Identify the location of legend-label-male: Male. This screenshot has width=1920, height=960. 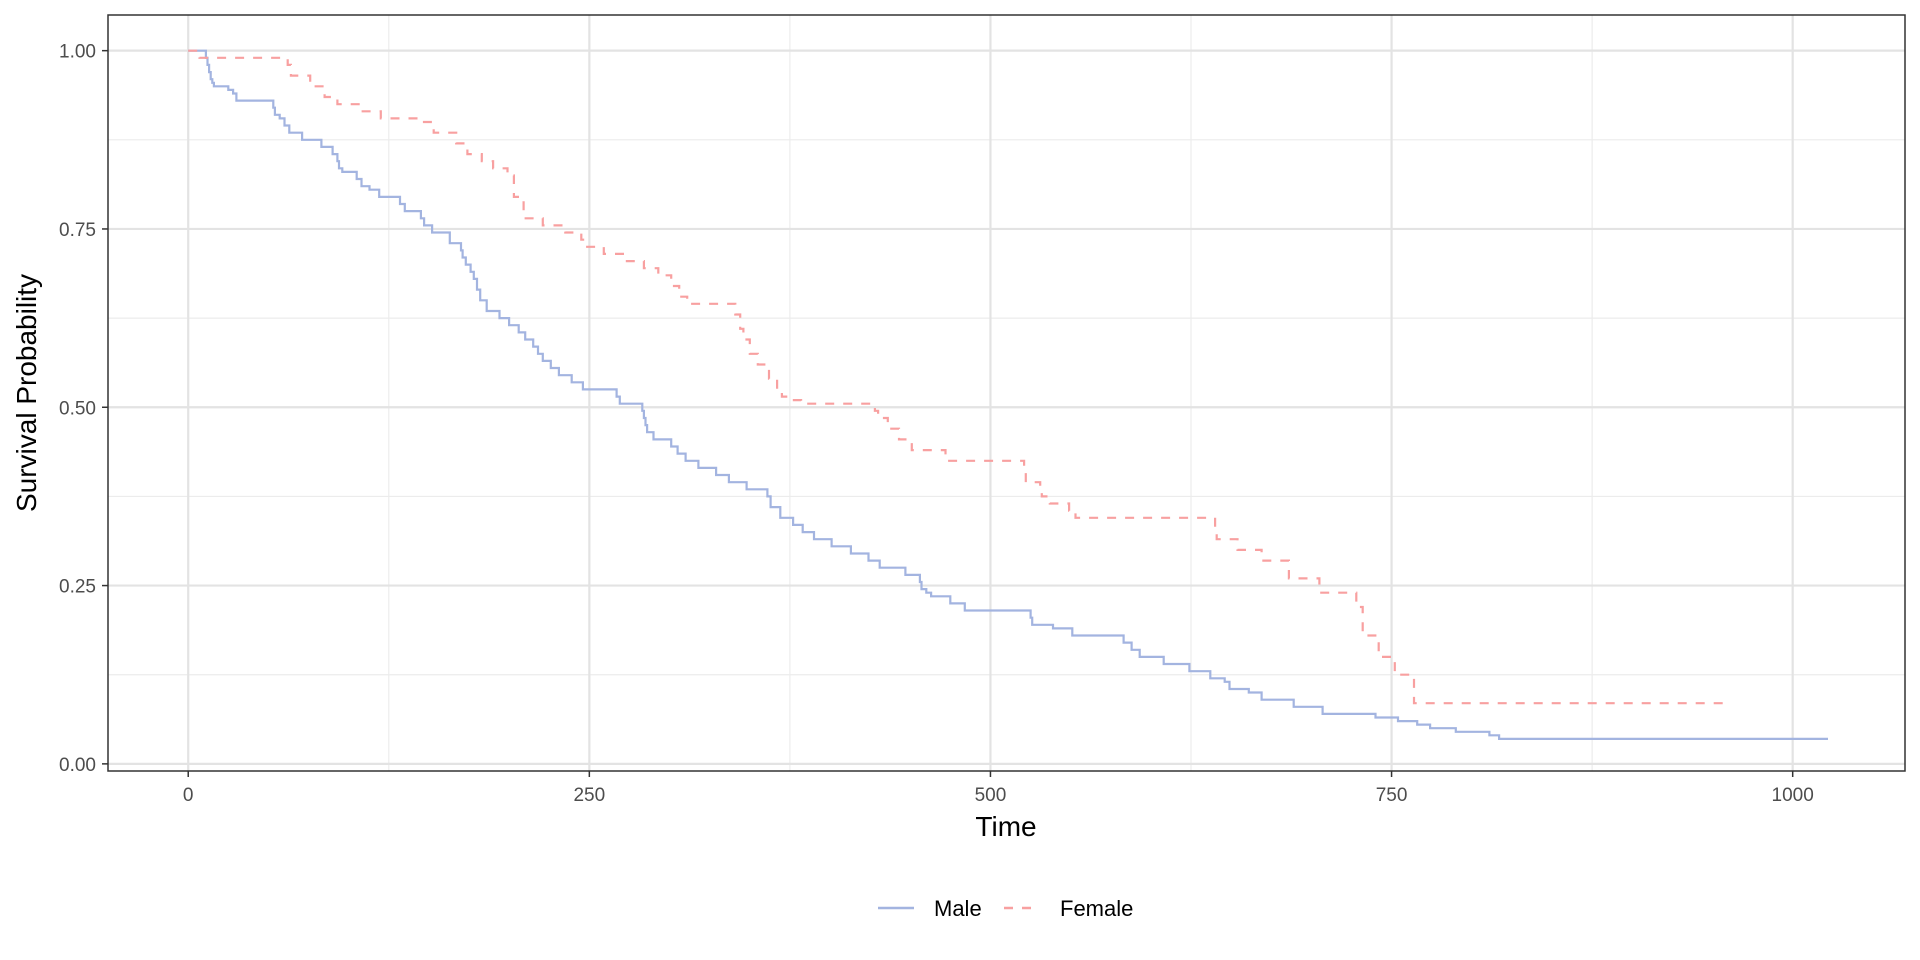
(958, 908).